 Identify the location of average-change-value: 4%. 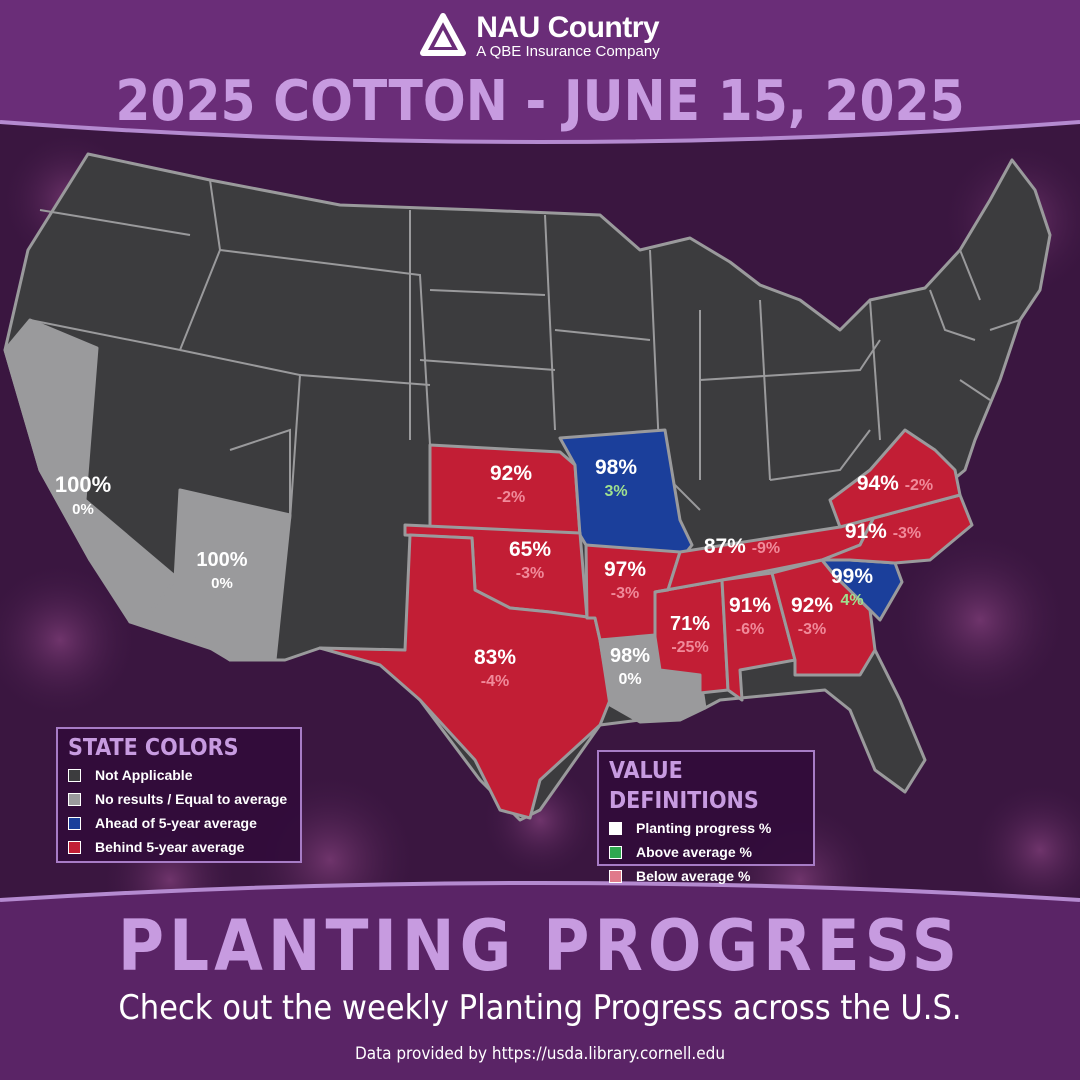
(851, 600).